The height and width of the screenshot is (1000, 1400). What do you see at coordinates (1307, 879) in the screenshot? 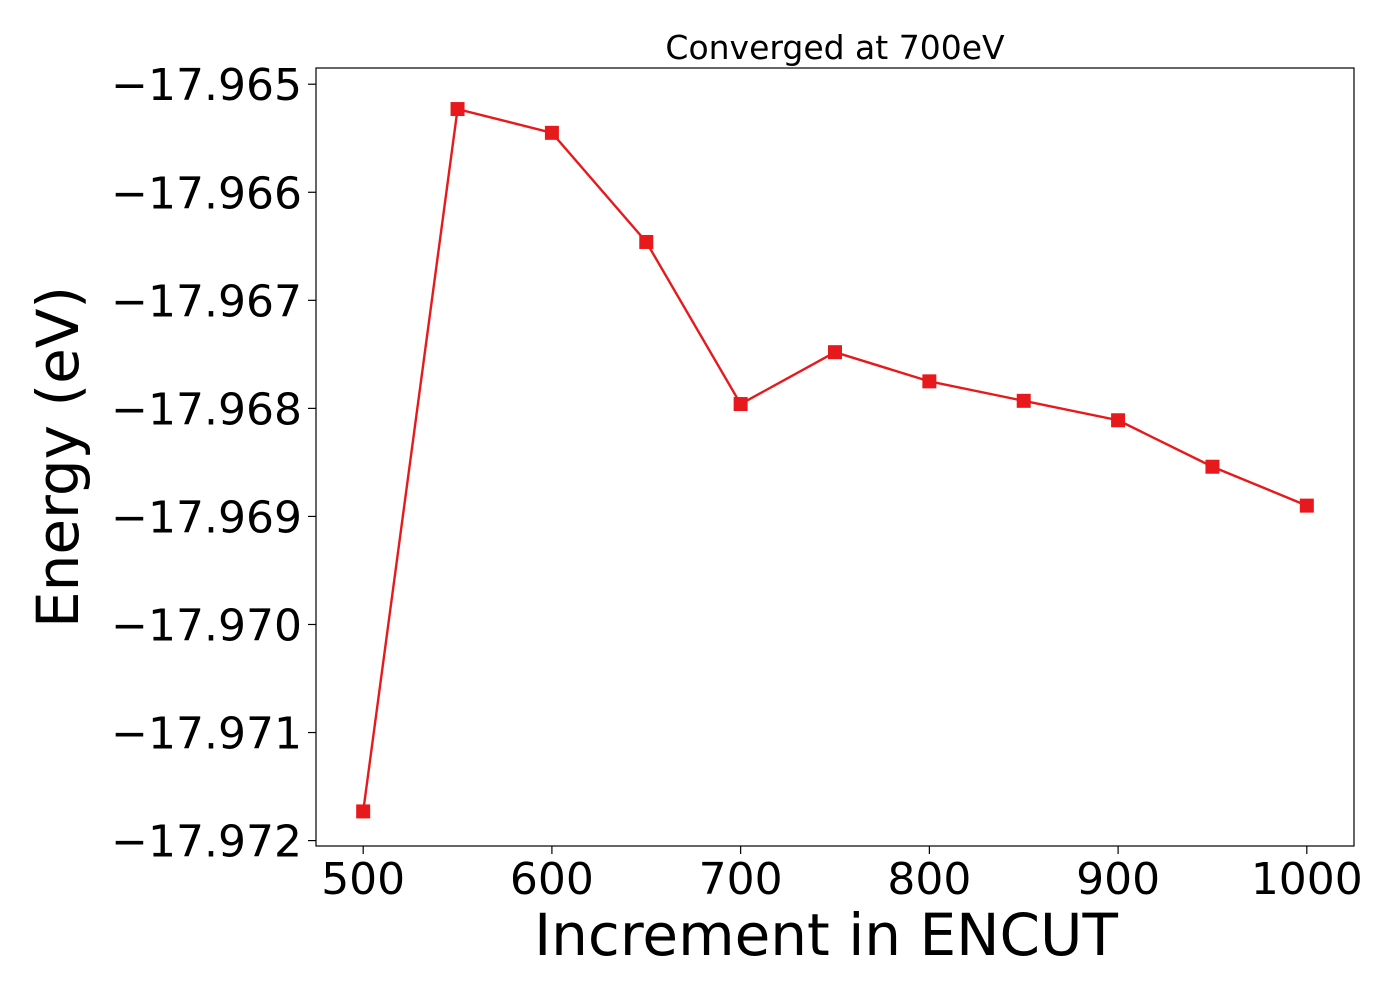
I see `x-tick-label: 1000` at bounding box center [1307, 879].